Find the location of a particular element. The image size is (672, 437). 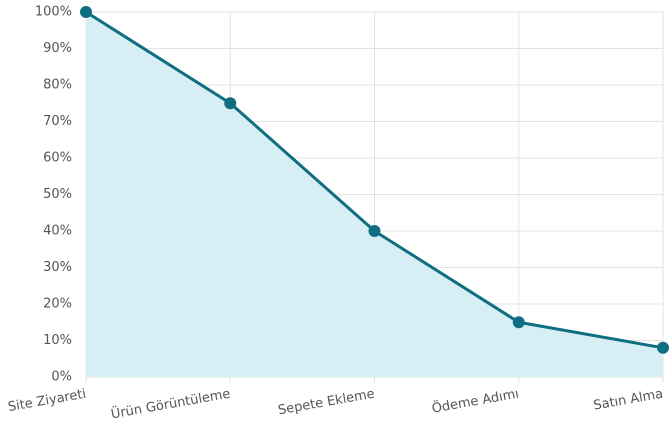

y-tick-label: 0% is located at coordinates (61, 377).